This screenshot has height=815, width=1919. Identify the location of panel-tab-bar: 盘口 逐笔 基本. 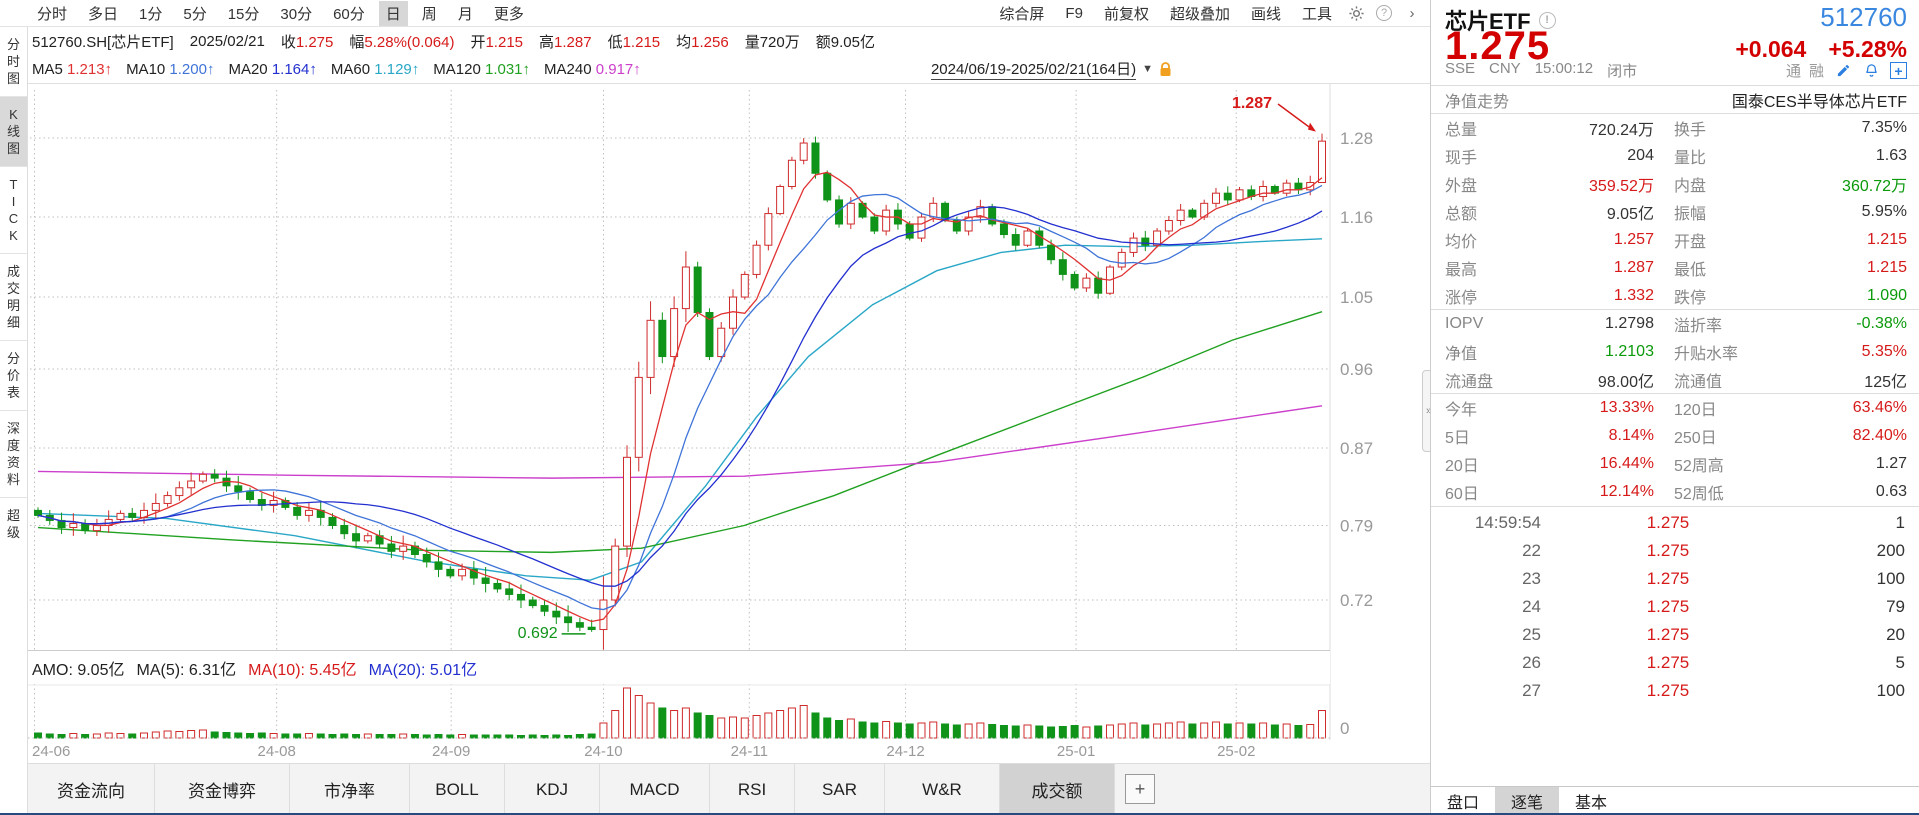
(1675, 799).